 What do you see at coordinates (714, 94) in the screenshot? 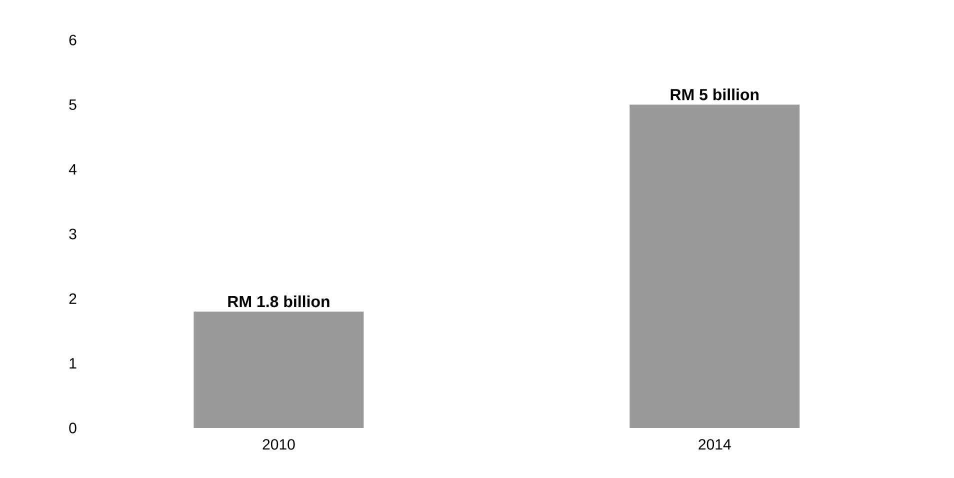
I see `data-label: RM 5 billion` at bounding box center [714, 94].